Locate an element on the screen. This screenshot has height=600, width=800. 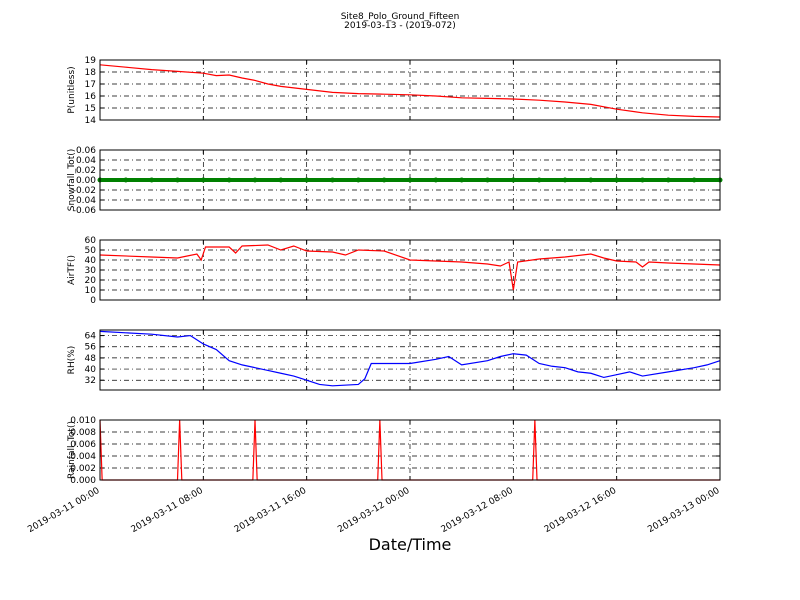
y-tick-label: 0.06 is located at coordinates (86, 151).